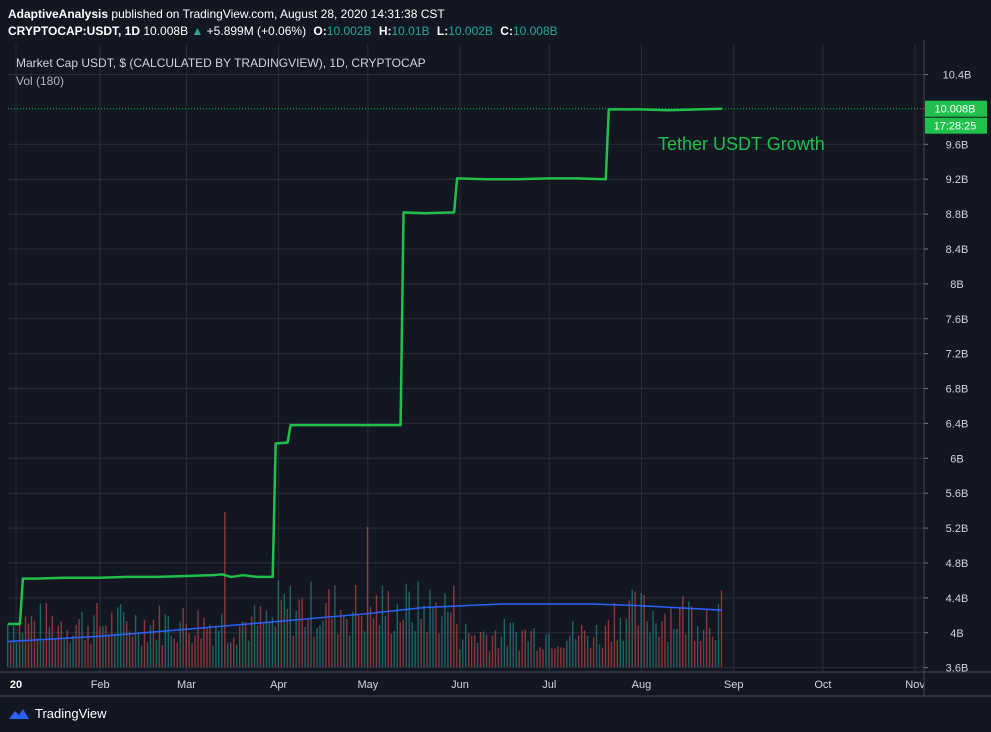 The height and width of the screenshot is (732, 991). Describe the element at coordinates (58, 14) in the screenshot. I see `author-name: AdaptiveAnalysis` at that location.